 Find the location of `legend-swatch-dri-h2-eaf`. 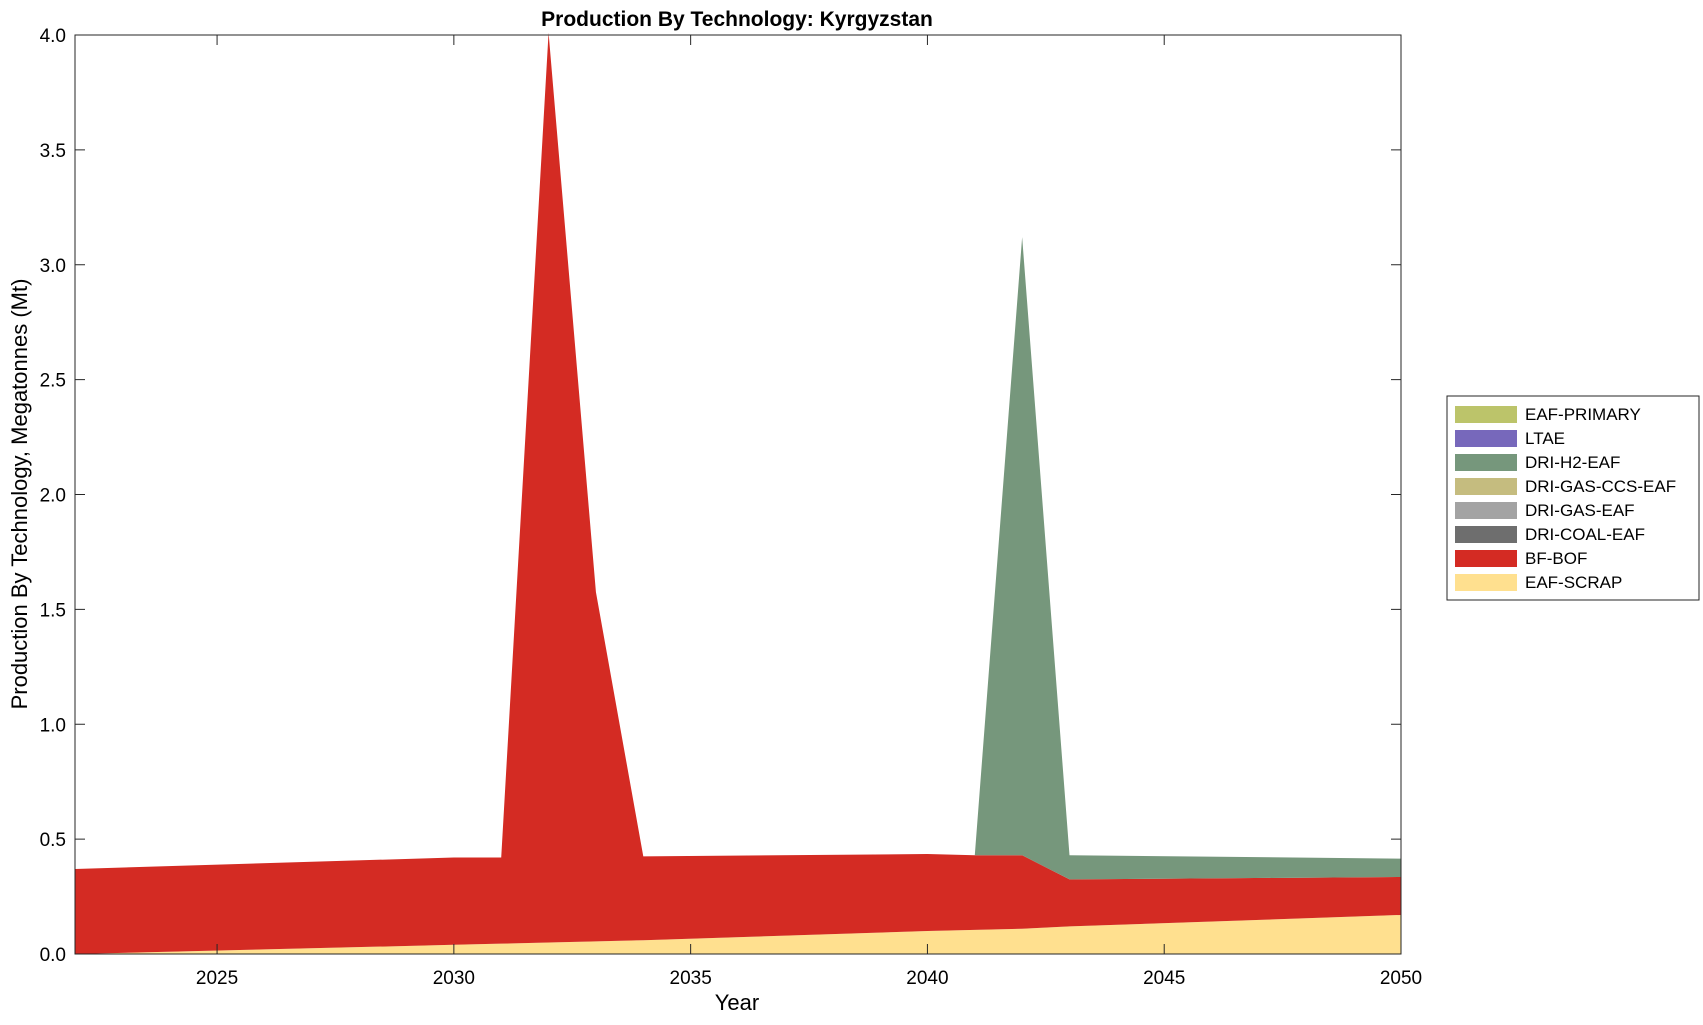

legend-swatch-dri-h2-eaf is located at coordinates (1486, 462).